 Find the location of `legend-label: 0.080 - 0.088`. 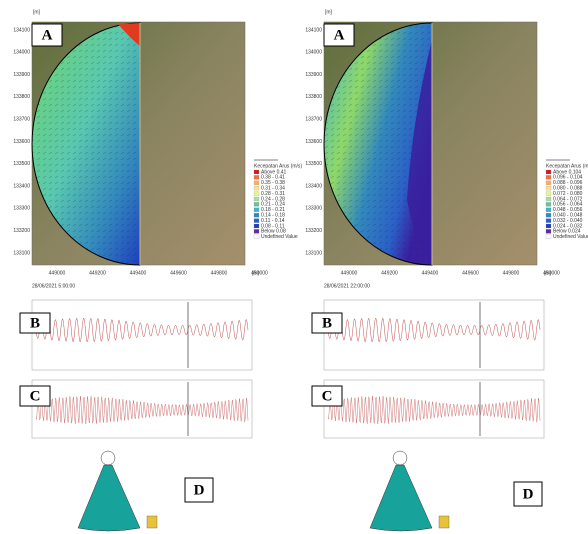

legend-label: 0.080 - 0.088 is located at coordinates (568, 189).